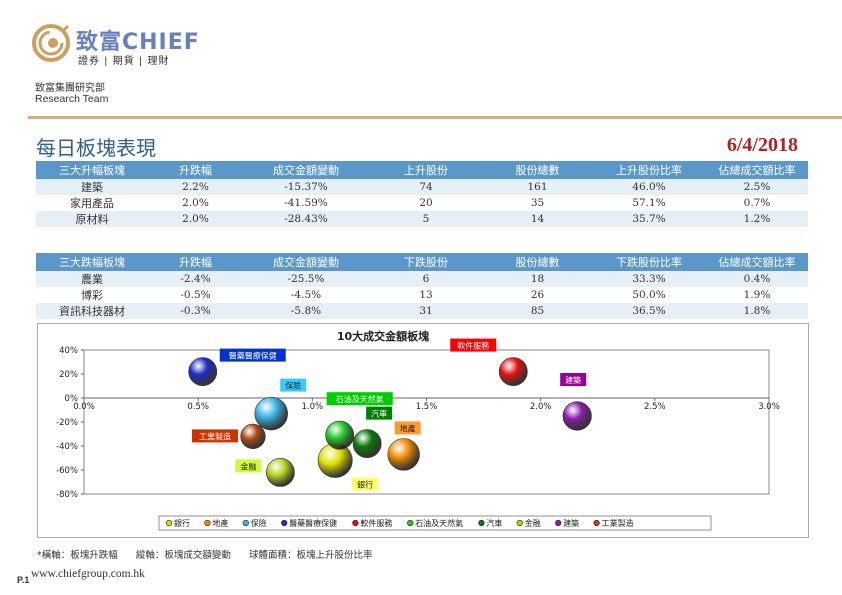  I want to click on header-divider, so click(435, 117).